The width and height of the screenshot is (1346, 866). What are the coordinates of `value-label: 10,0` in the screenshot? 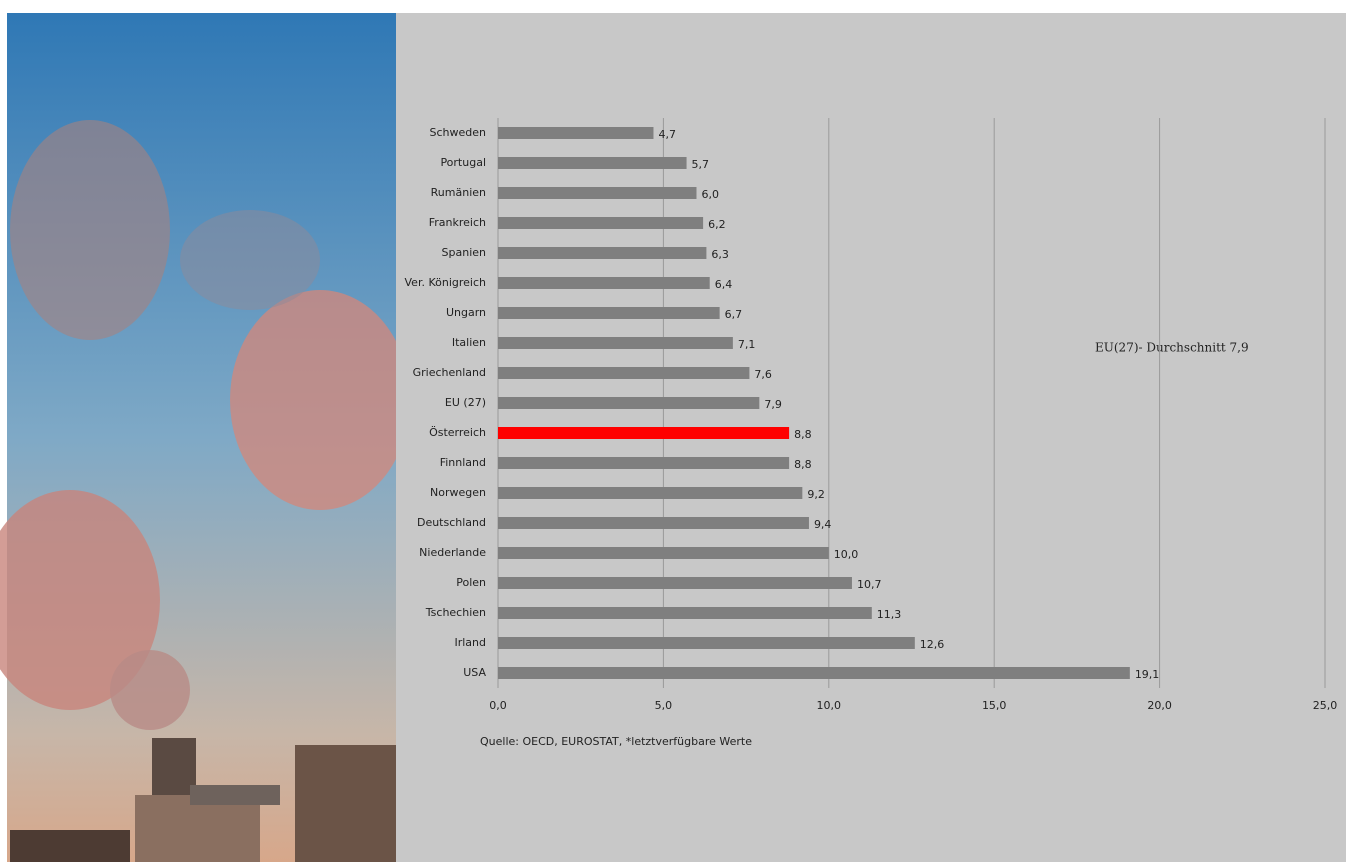 It's located at (846, 554).